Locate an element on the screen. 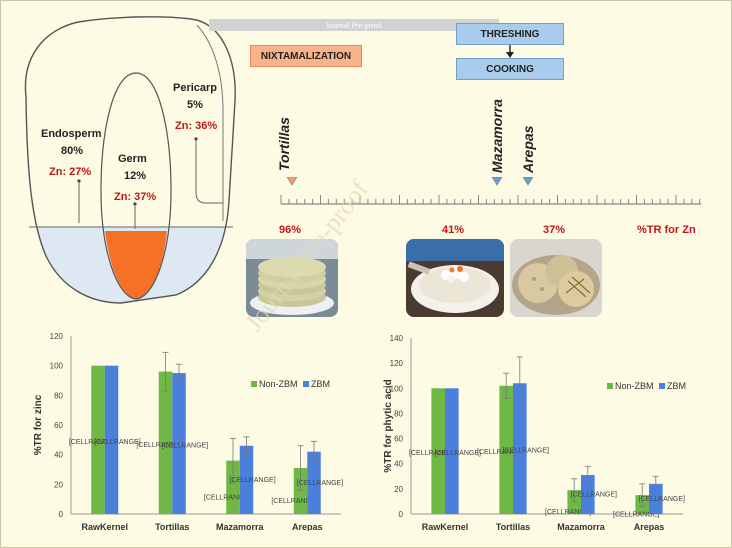 The height and width of the screenshot is (548, 732). mazamorra-photo is located at coordinates (455, 278).